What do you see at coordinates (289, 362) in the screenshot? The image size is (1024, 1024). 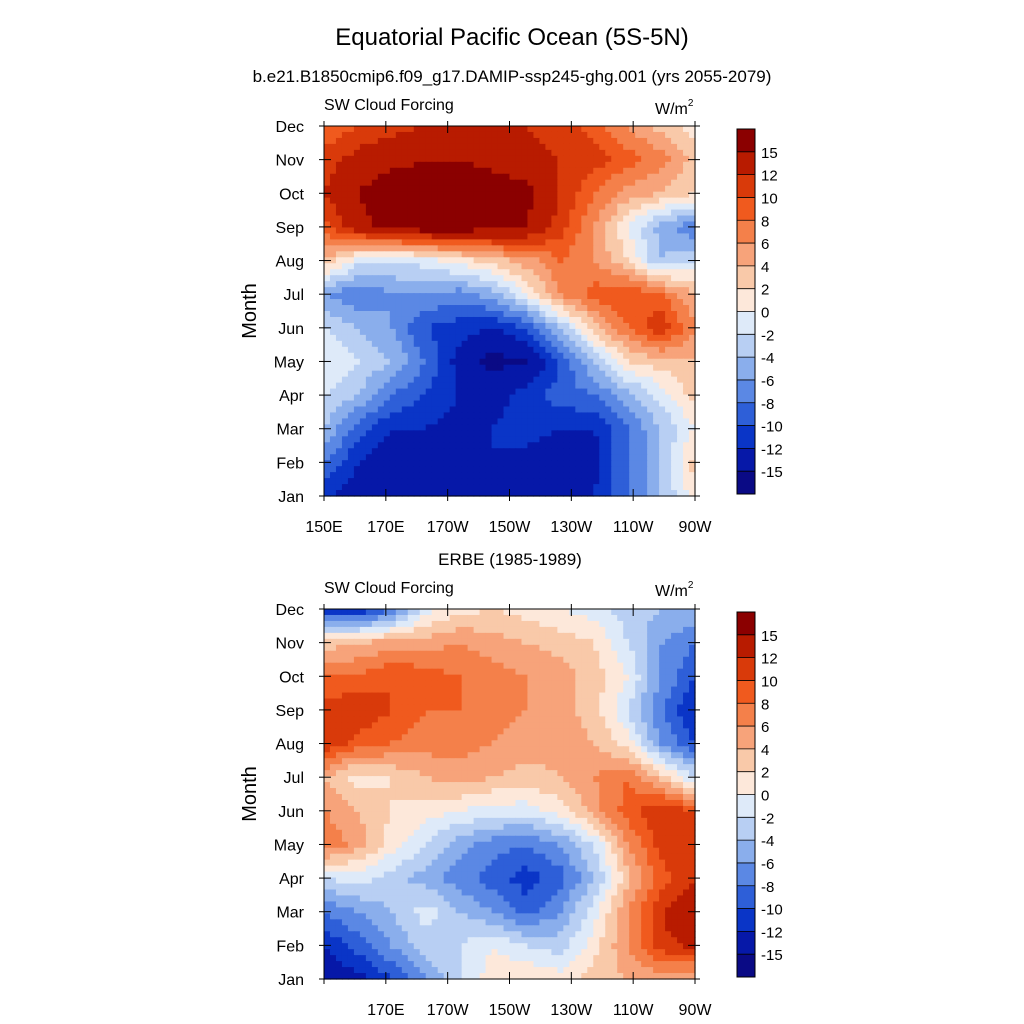 I see `y-tick-label: May` at bounding box center [289, 362].